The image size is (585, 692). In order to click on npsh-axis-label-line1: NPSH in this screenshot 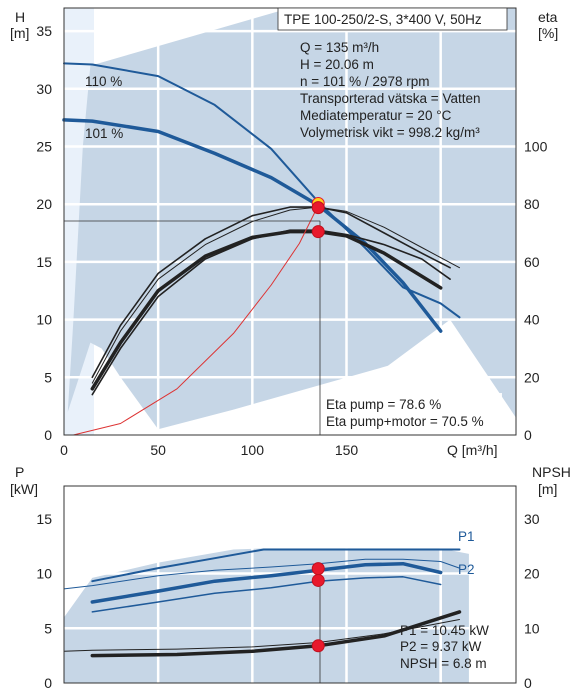, I will do `click(551, 472)`.